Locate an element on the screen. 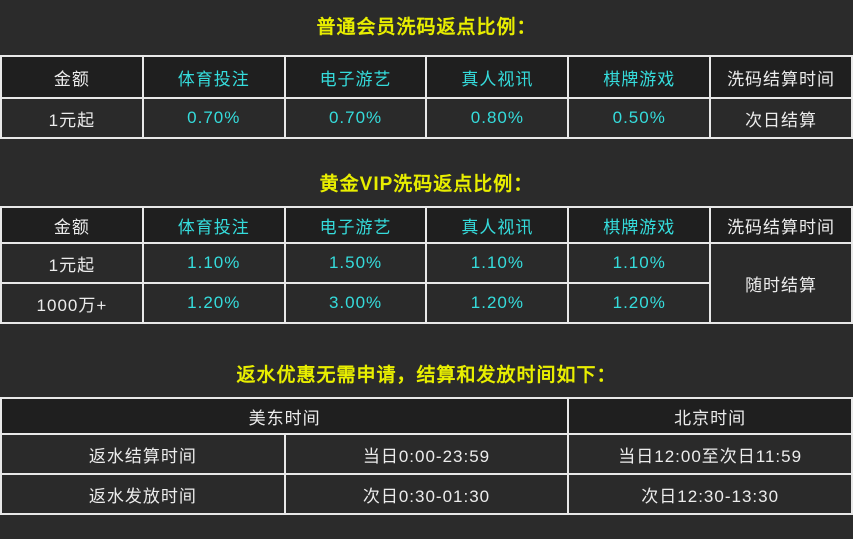 Image resolution: width=853 pixels, height=539 pixels. header-cell-beijing-time: 北京时间 is located at coordinates (710, 416).